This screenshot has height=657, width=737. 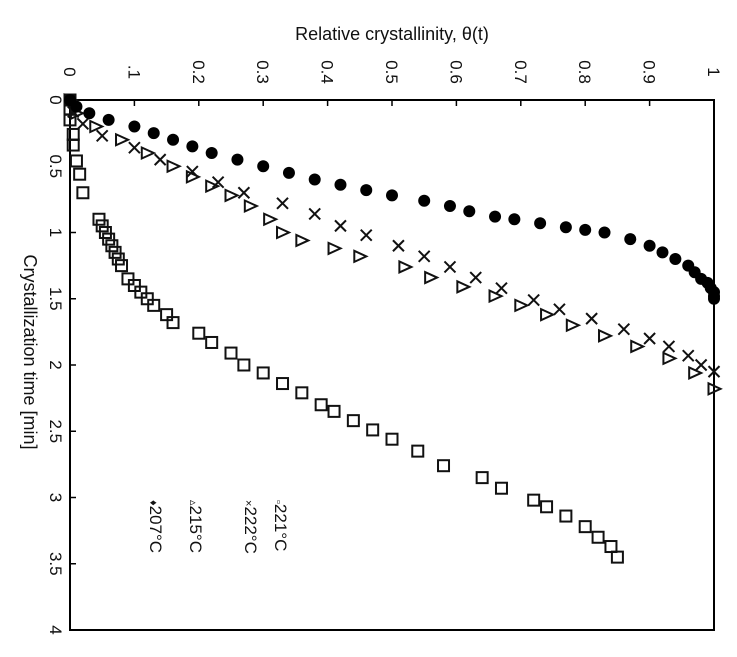 I want to click on y-tick-label: 0, so click(x=69, y=71).